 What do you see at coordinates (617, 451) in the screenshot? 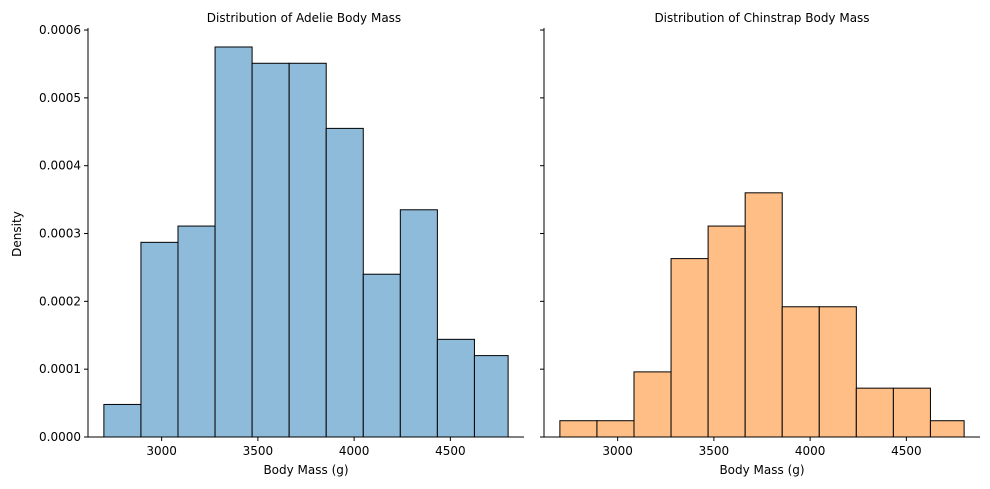
I see `chinstrap-x-tick-label: 3000` at bounding box center [617, 451].